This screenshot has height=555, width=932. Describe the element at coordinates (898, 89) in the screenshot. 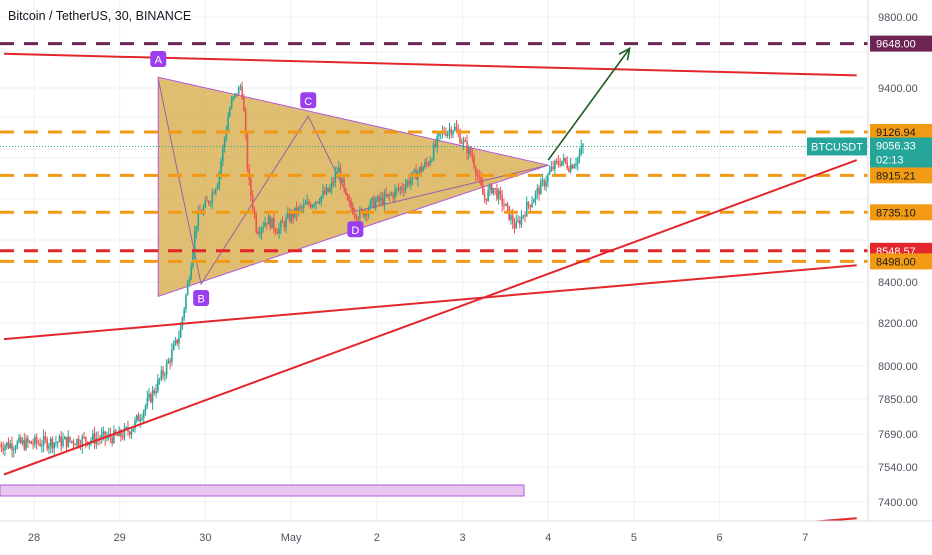

I see `price-tick-label: 9400.00` at that location.